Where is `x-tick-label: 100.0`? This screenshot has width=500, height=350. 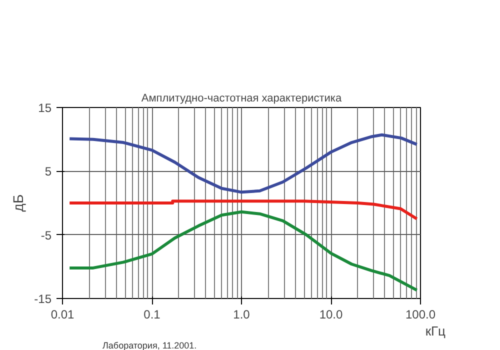
x-tick-label: 100.0 is located at coordinates (420, 315).